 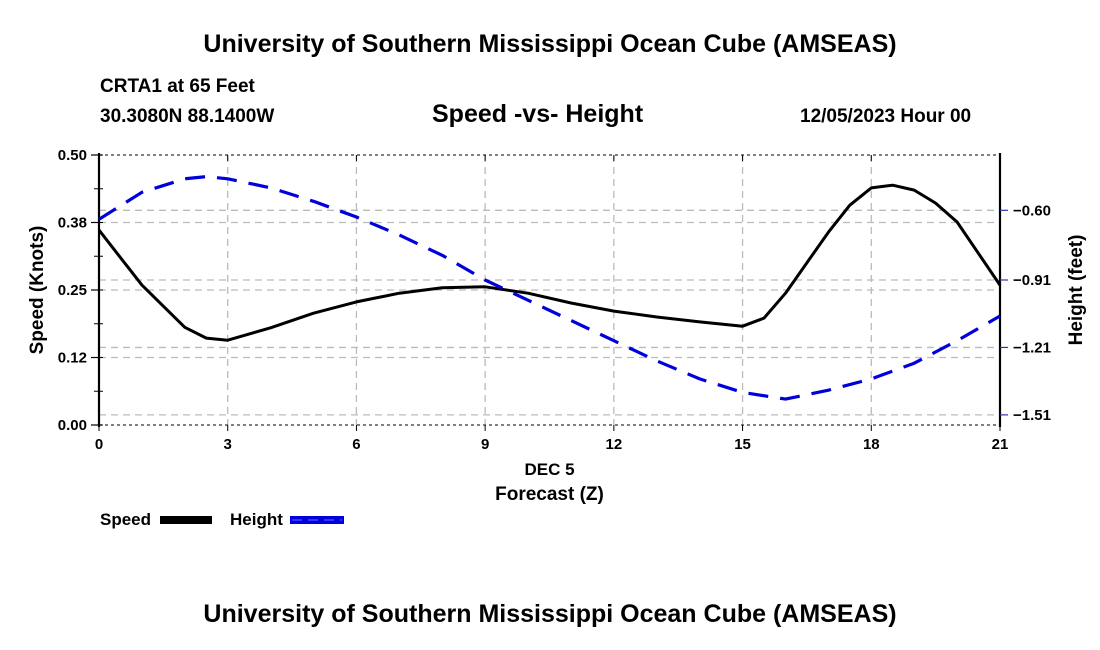 What do you see at coordinates (126, 519) in the screenshot?
I see `legend-speed-label: Speed` at bounding box center [126, 519].